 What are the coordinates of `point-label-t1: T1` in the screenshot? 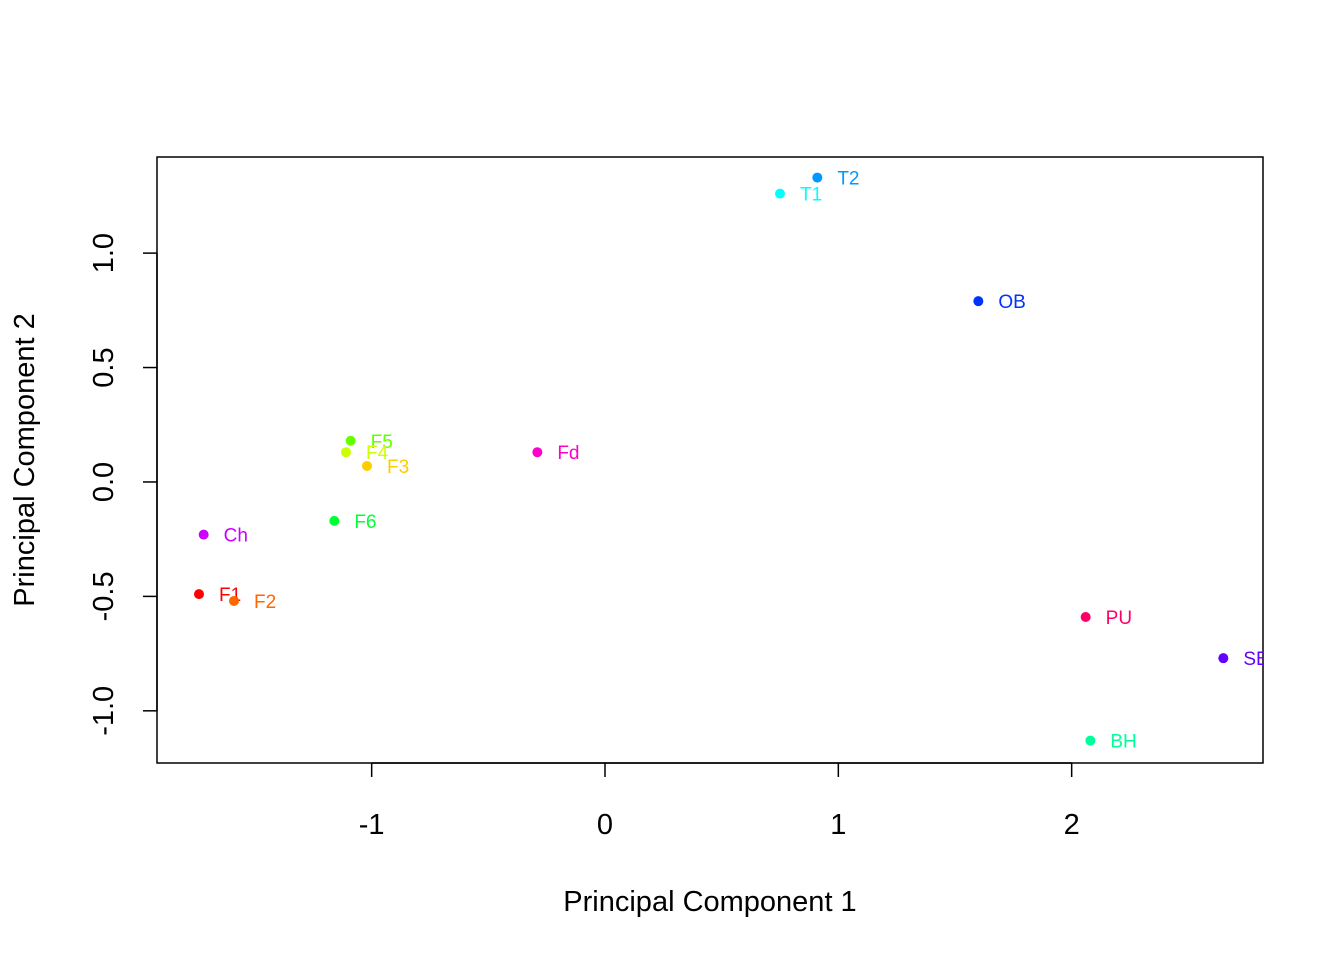 It's located at (811, 195).